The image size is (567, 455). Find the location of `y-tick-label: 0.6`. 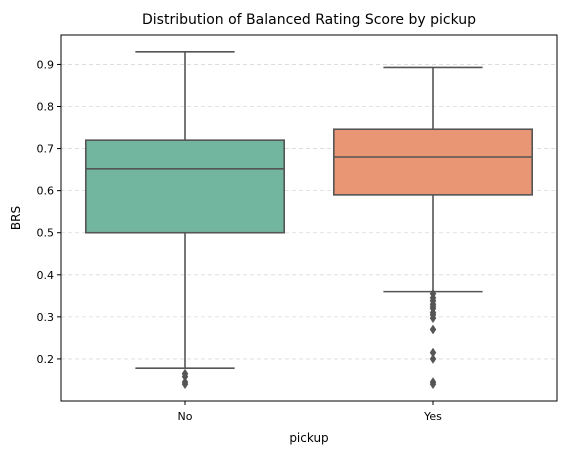

y-tick-label: 0.6 is located at coordinates (46, 191).